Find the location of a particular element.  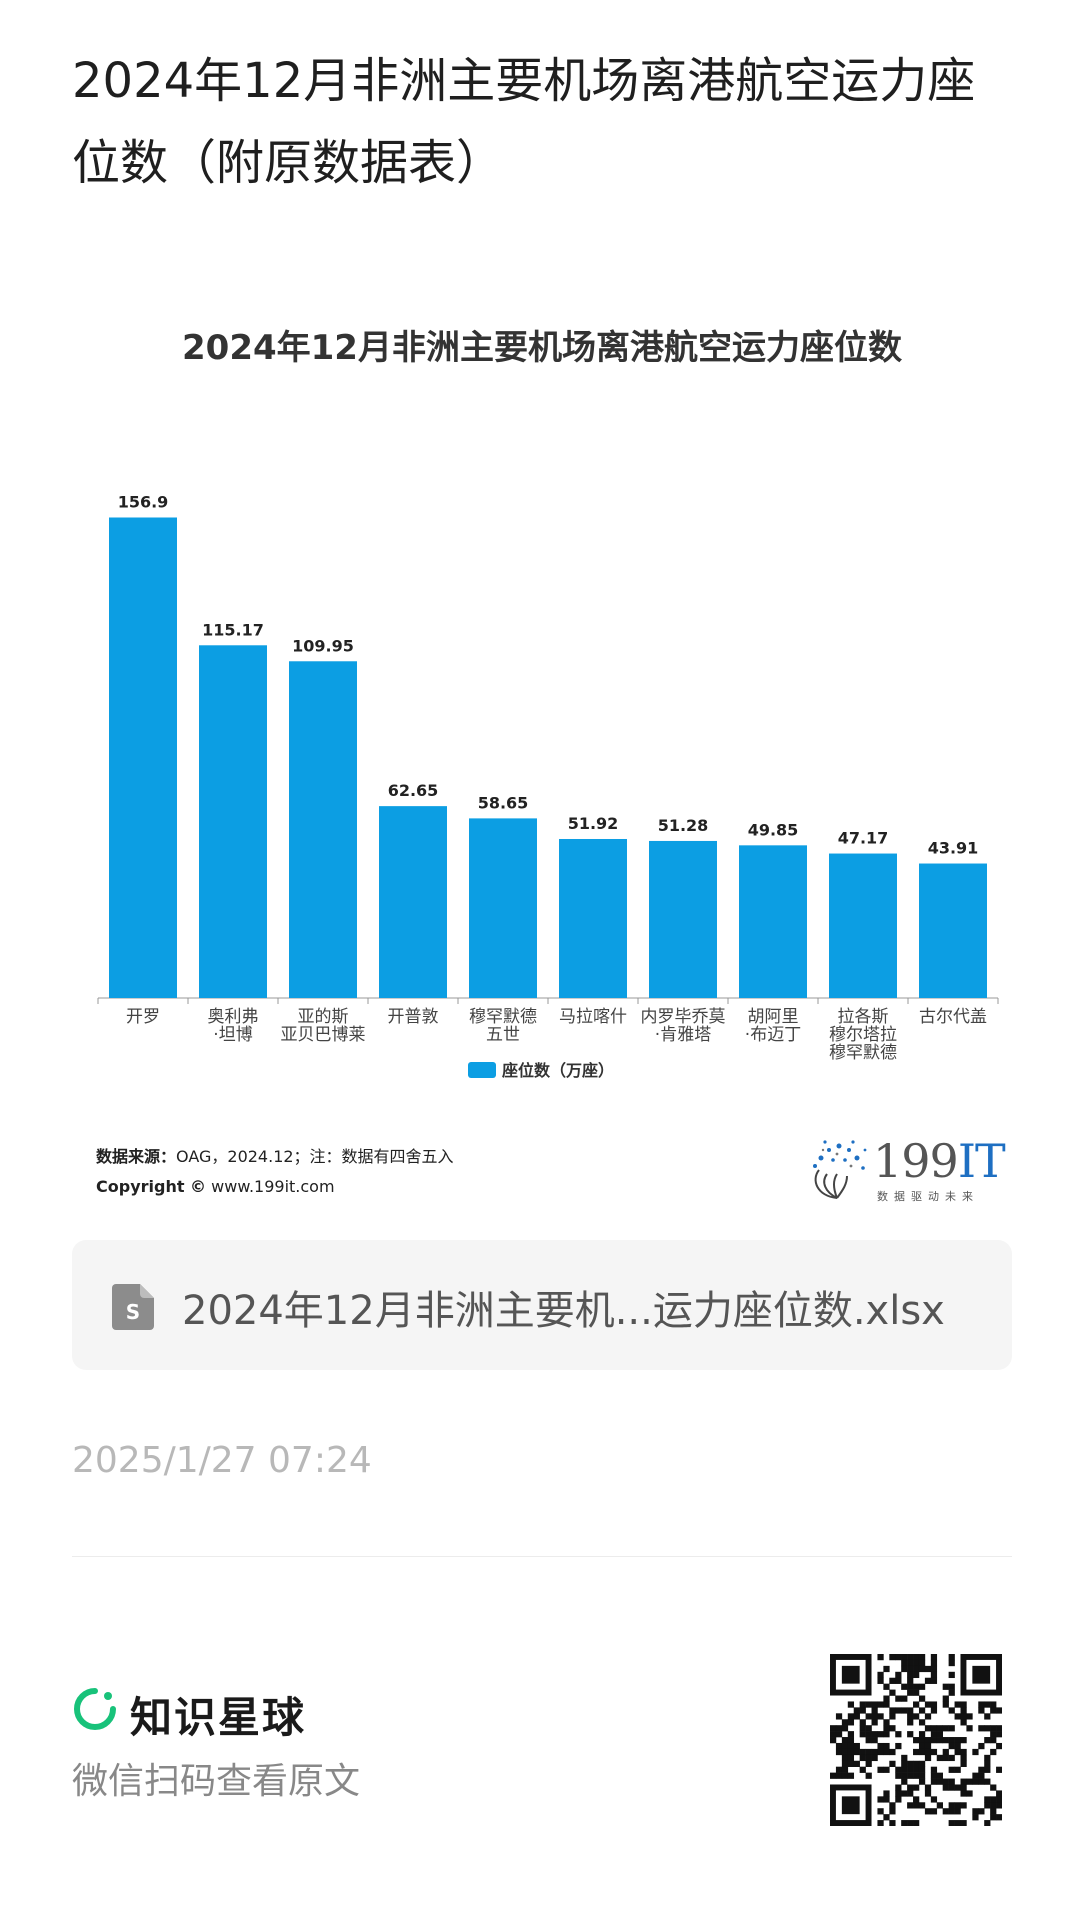

x-tick-label: 内罗毕乔莫 is located at coordinates (683, 1017).